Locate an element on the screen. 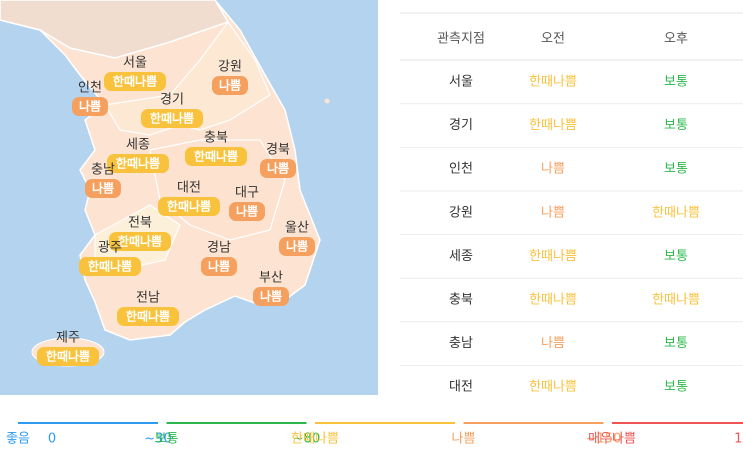  region-name: 충북 is located at coordinates (216, 138).